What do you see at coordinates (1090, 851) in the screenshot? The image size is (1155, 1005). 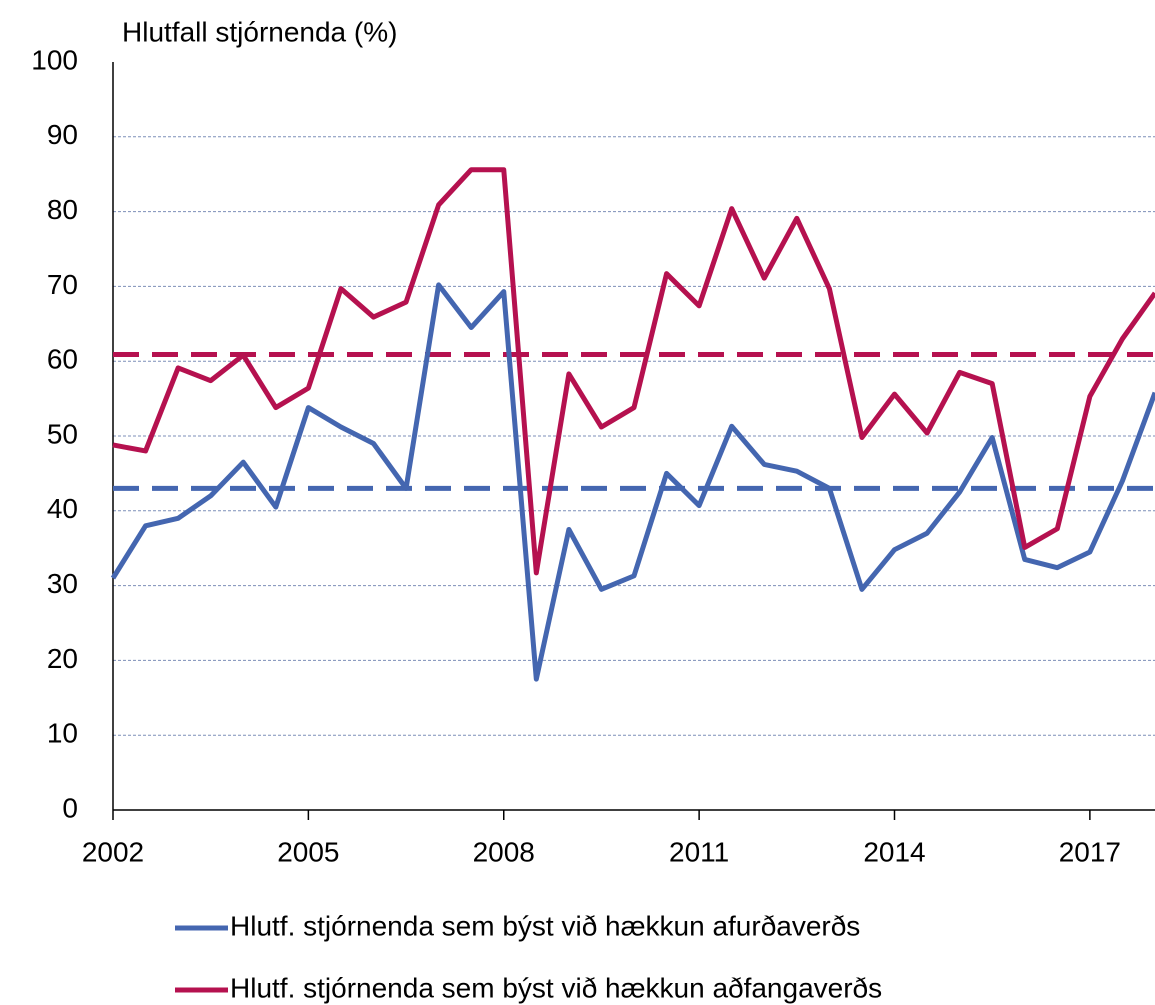 I see `x-tick-label: 2017` at bounding box center [1090, 851].